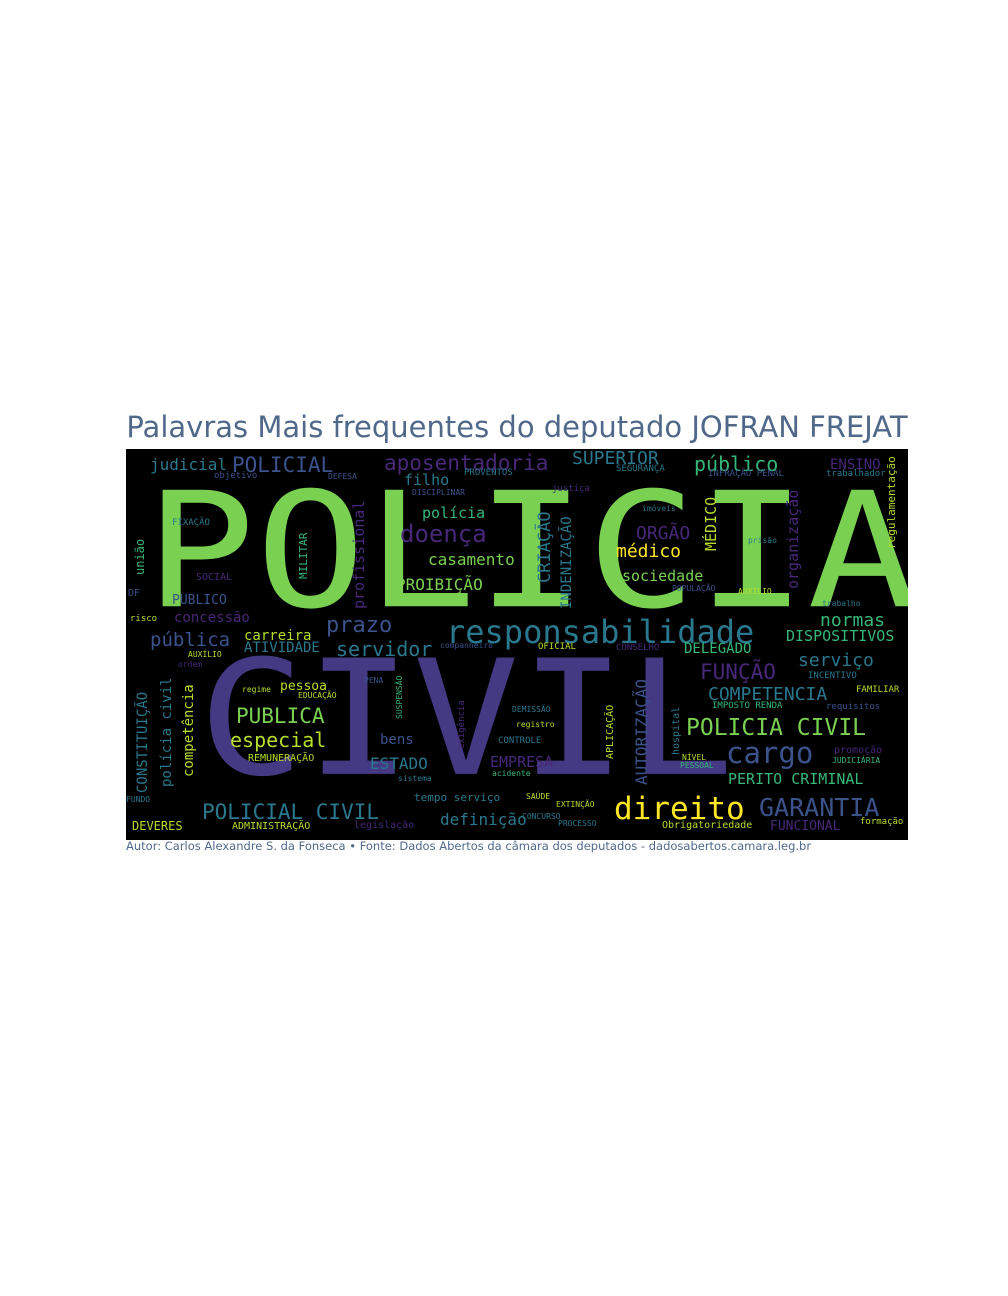 This screenshot has height=1296, width=1008. Describe the element at coordinates (641, 732) in the screenshot. I see `cloud-word: AUTORIZAÇÃO` at that location.